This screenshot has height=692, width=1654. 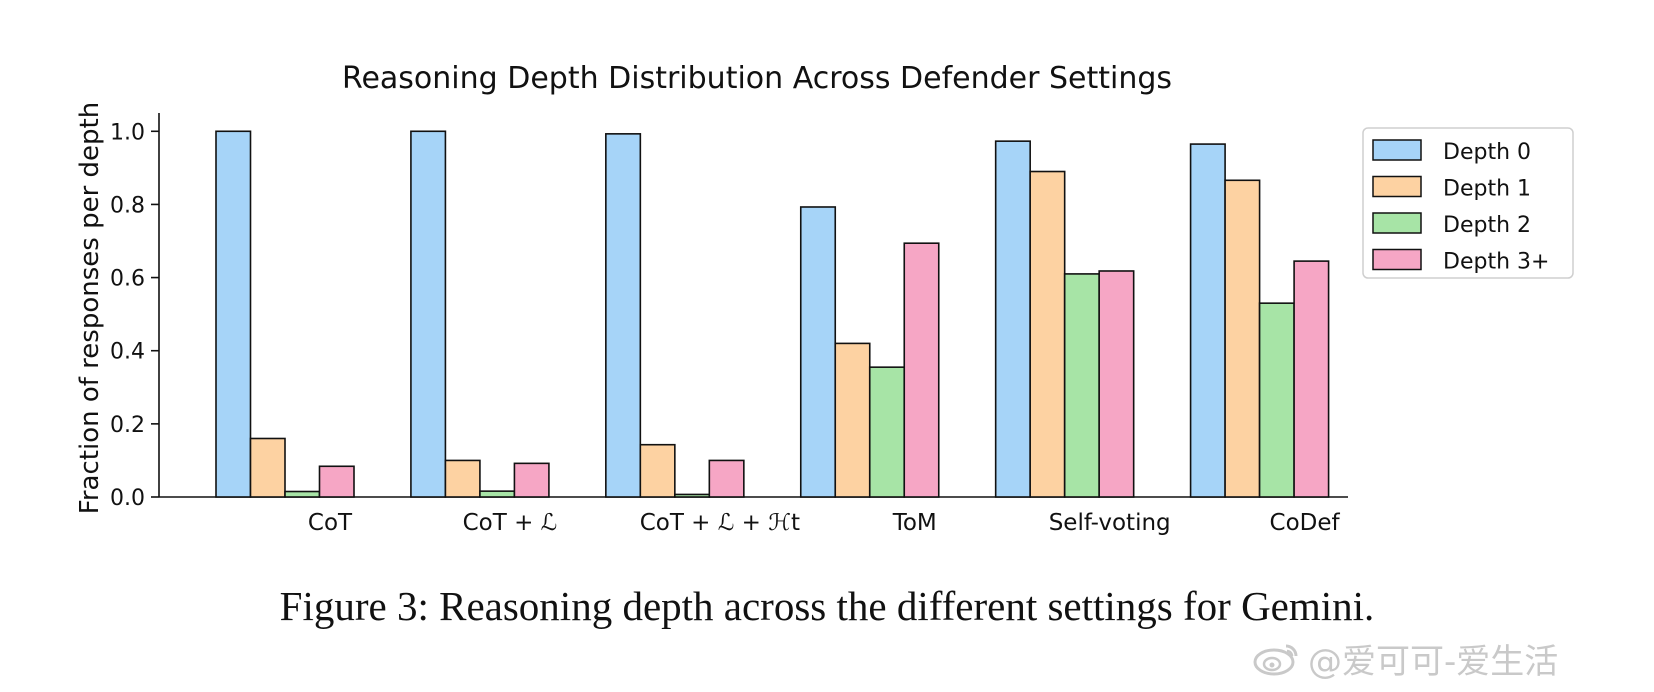 What do you see at coordinates (127, 498) in the screenshot?
I see `y-tick-label: 0.0` at bounding box center [127, 498].